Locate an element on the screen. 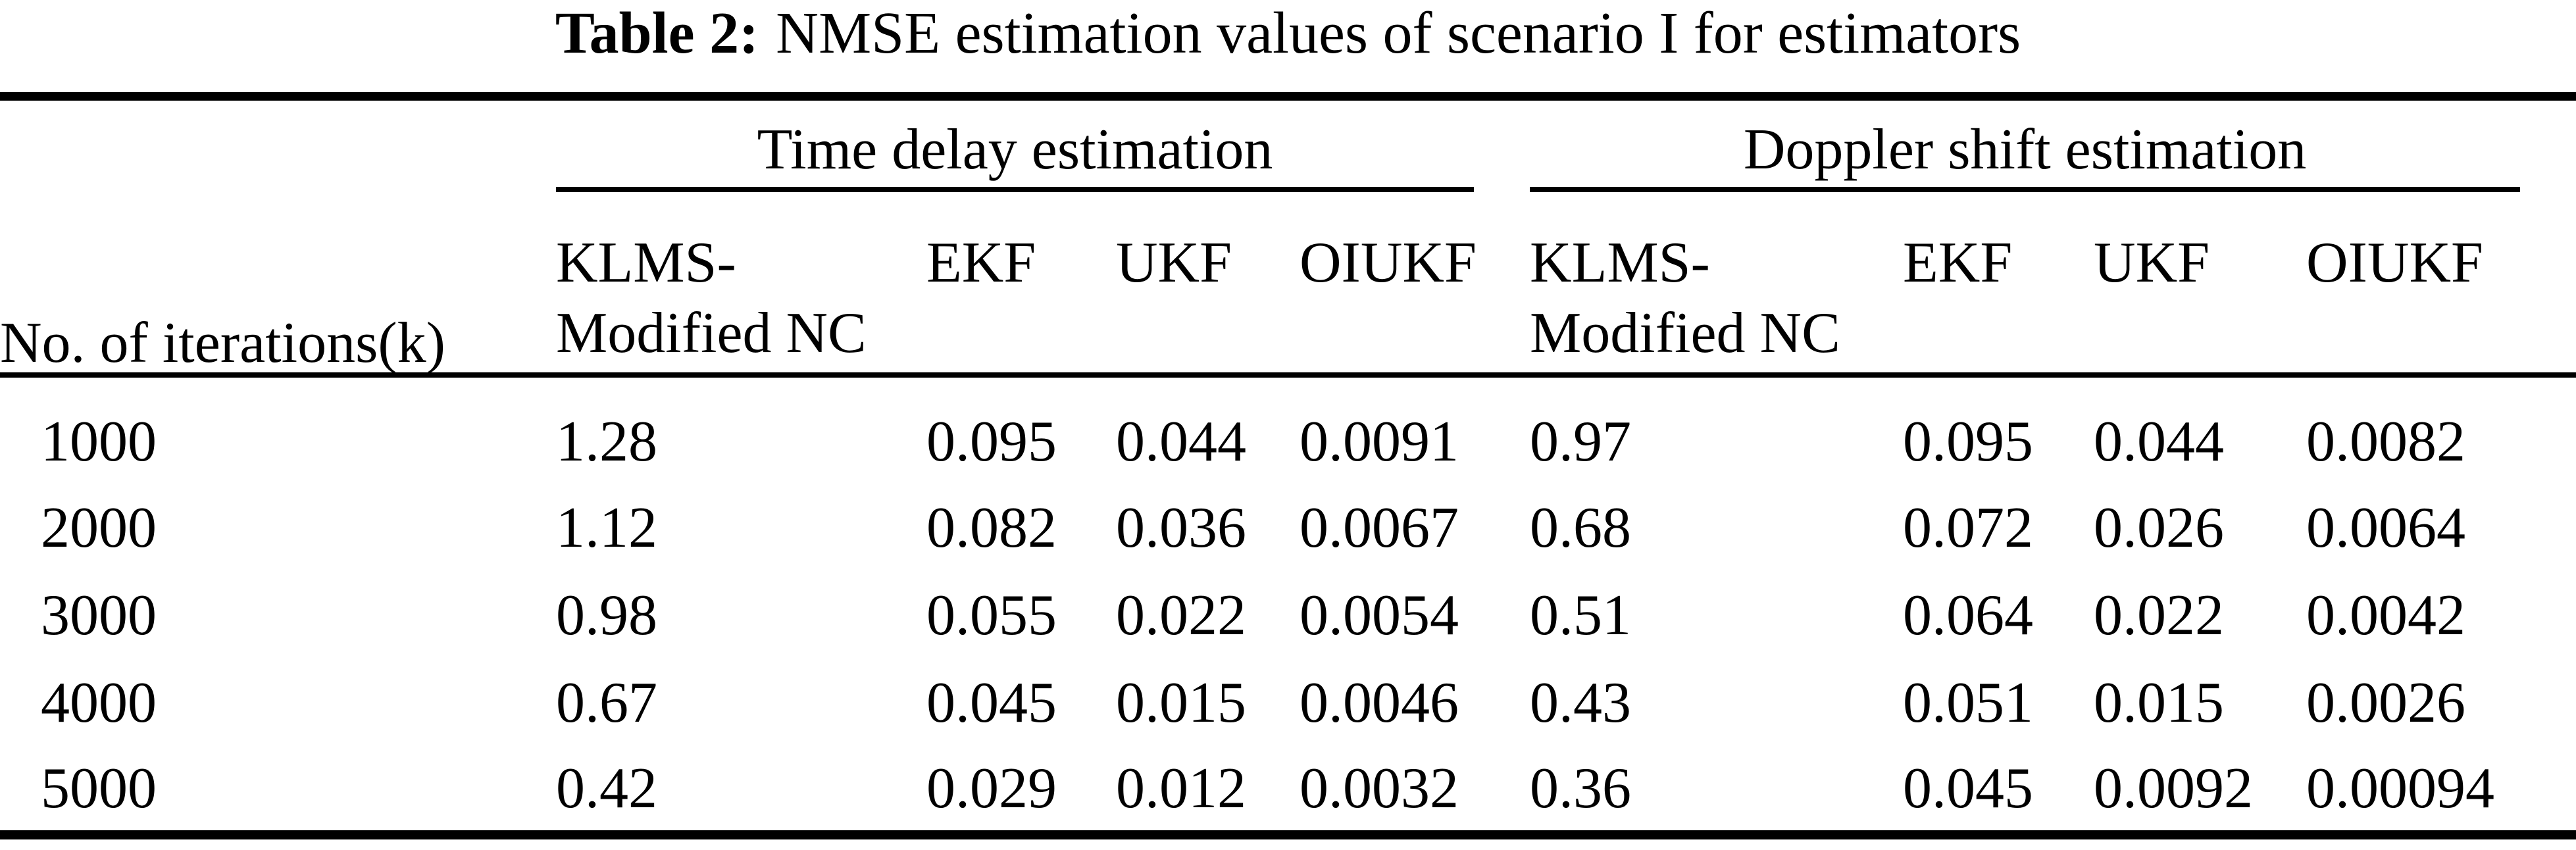 This screenshot has width=2576, height=850. cell-td-ekf: 0.029 is located at coordinates (992, 788).